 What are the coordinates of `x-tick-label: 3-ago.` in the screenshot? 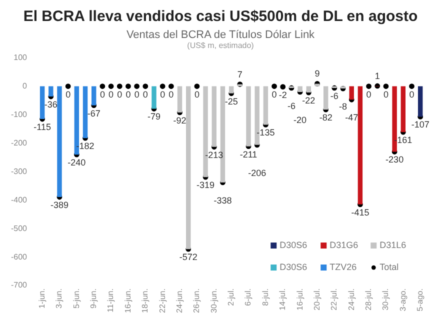 It's located at (403, 300).